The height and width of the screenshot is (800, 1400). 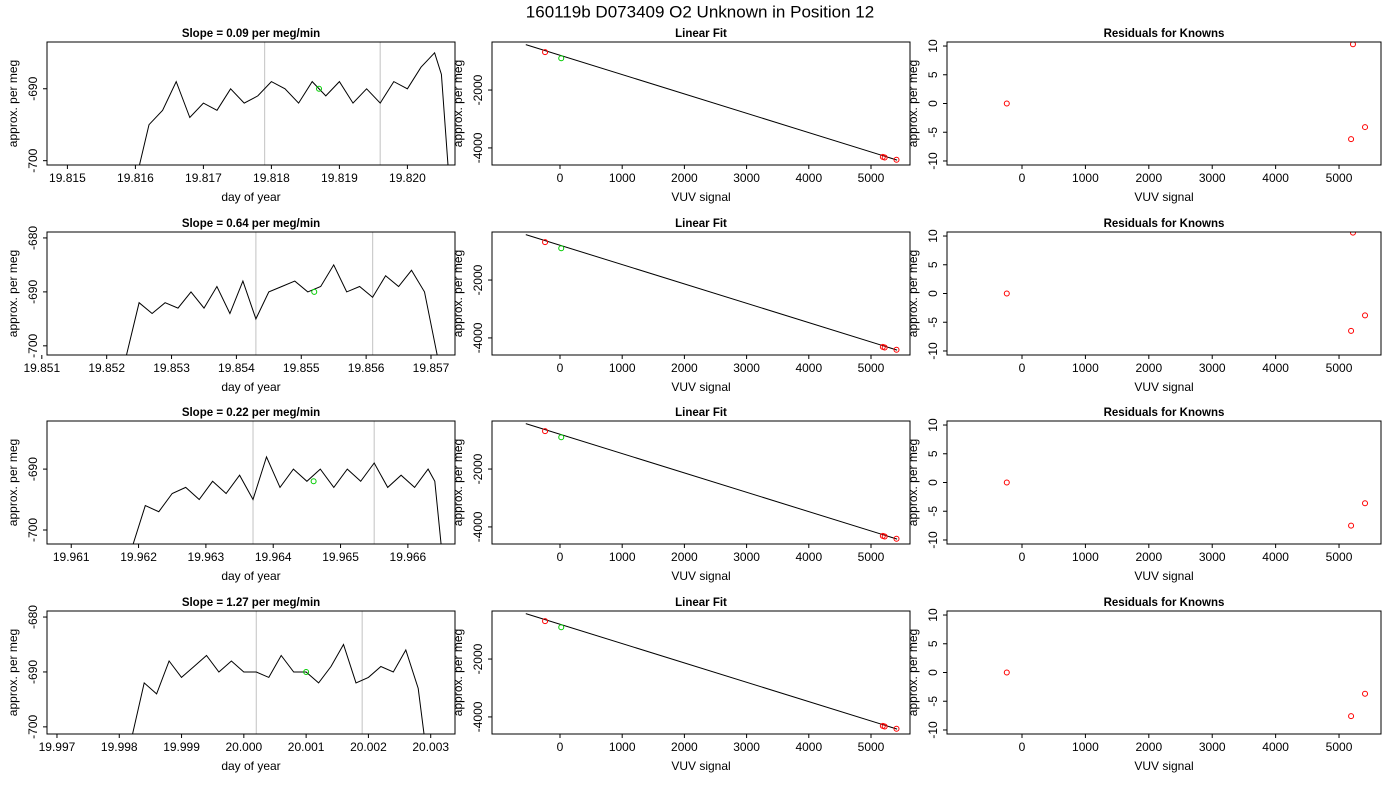 I want to click on x-tick-label: 20.003, so click(x=430, y=747).